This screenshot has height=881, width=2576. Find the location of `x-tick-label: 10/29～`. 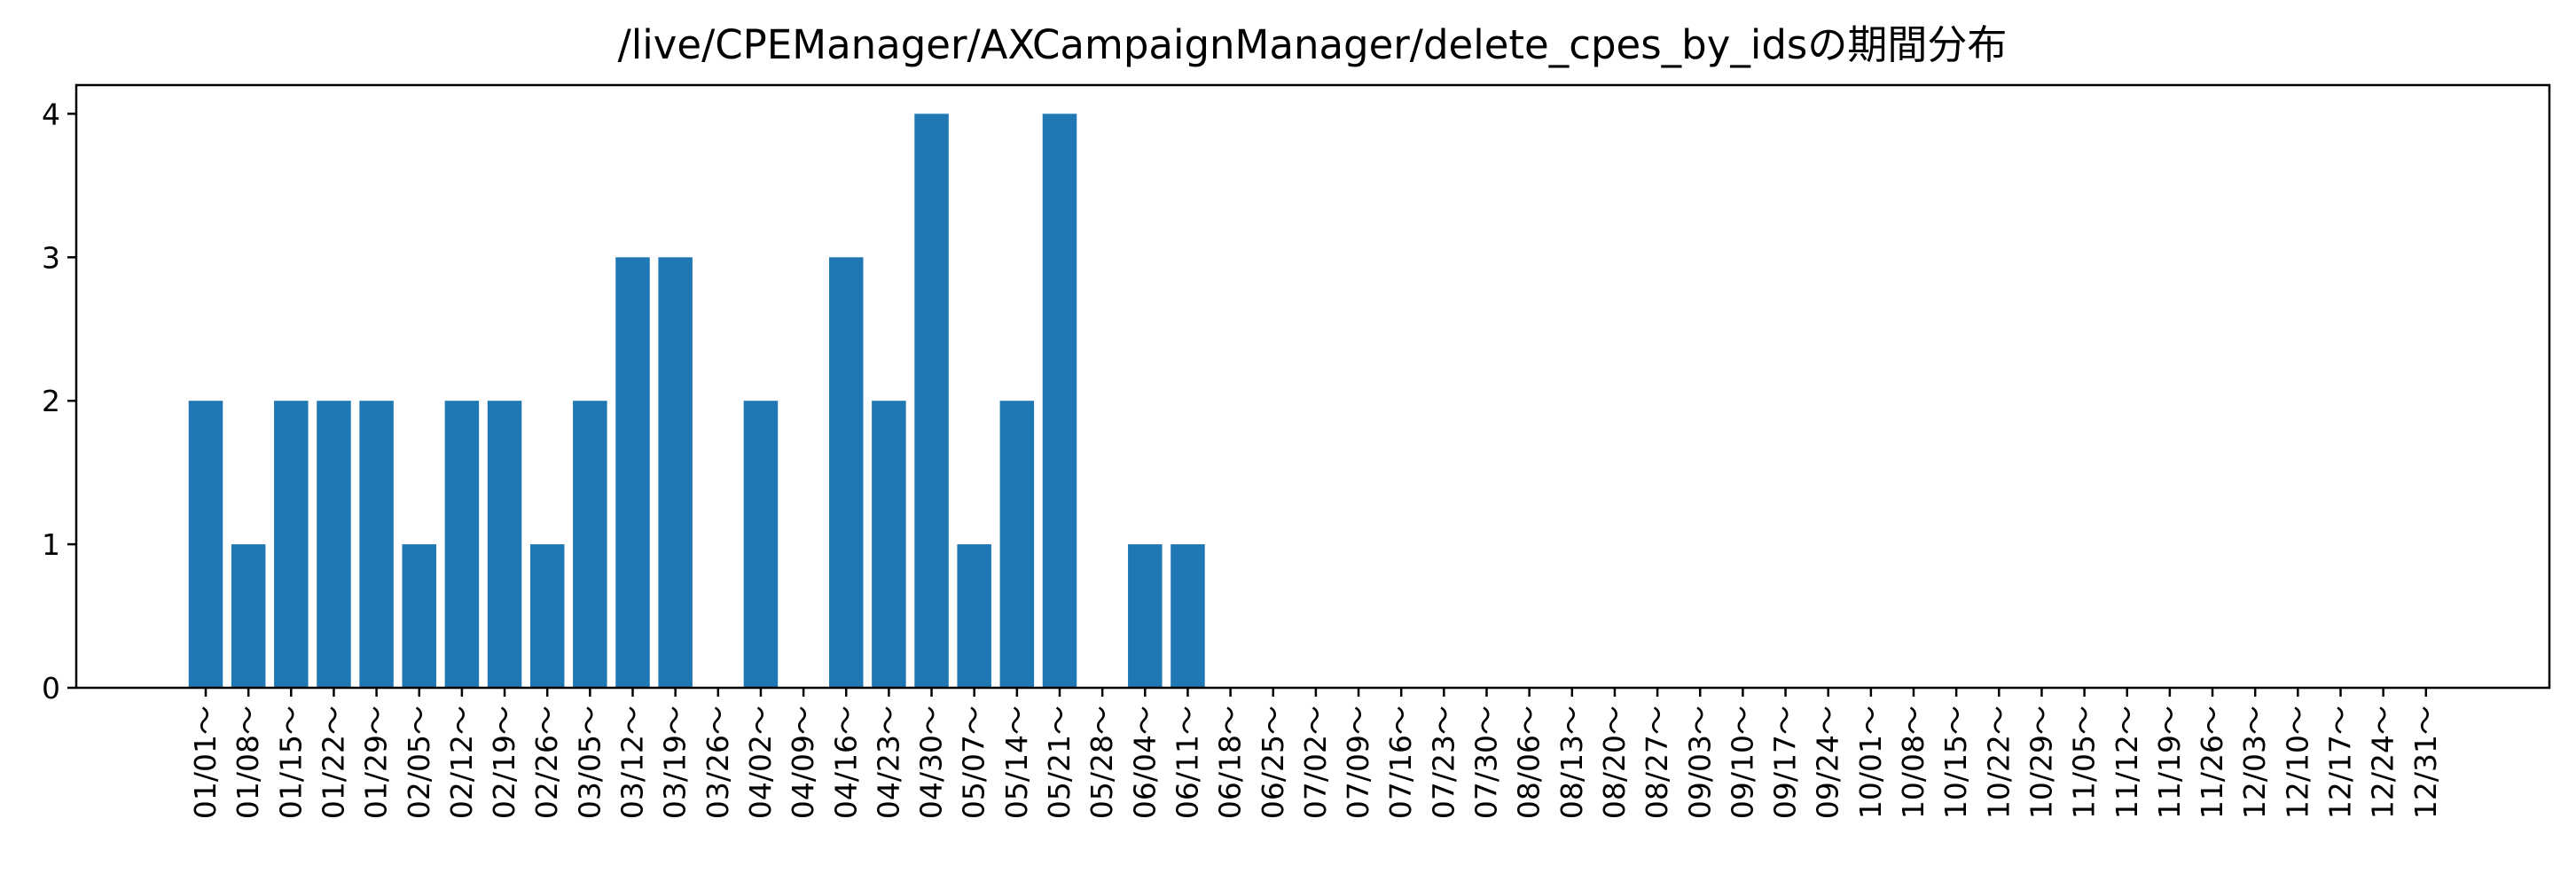

x-tick-label: 10/29～ is located at coordinates (2041, 762).